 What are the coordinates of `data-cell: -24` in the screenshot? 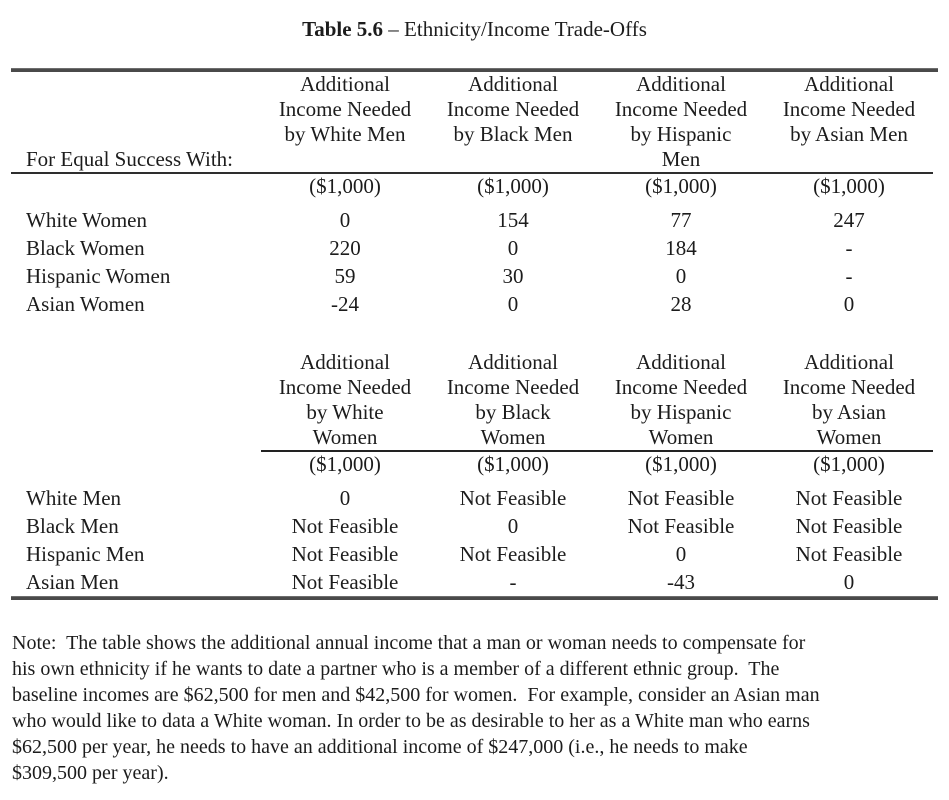 It's located at (345, 304).